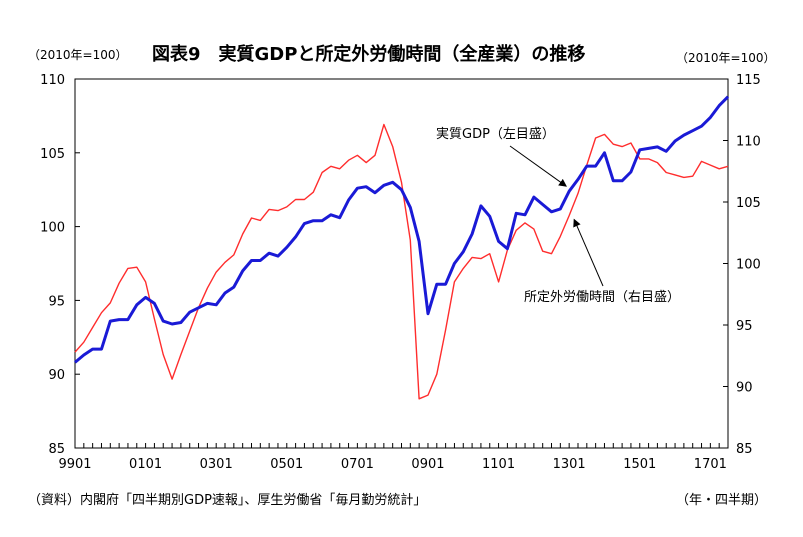 This screenshot has width=803, height=537. I want to click on source-note: （資料）内閣府「四半期別GDP速報」、厚生労働省「毎月勤労統計」, so click(227, 500).